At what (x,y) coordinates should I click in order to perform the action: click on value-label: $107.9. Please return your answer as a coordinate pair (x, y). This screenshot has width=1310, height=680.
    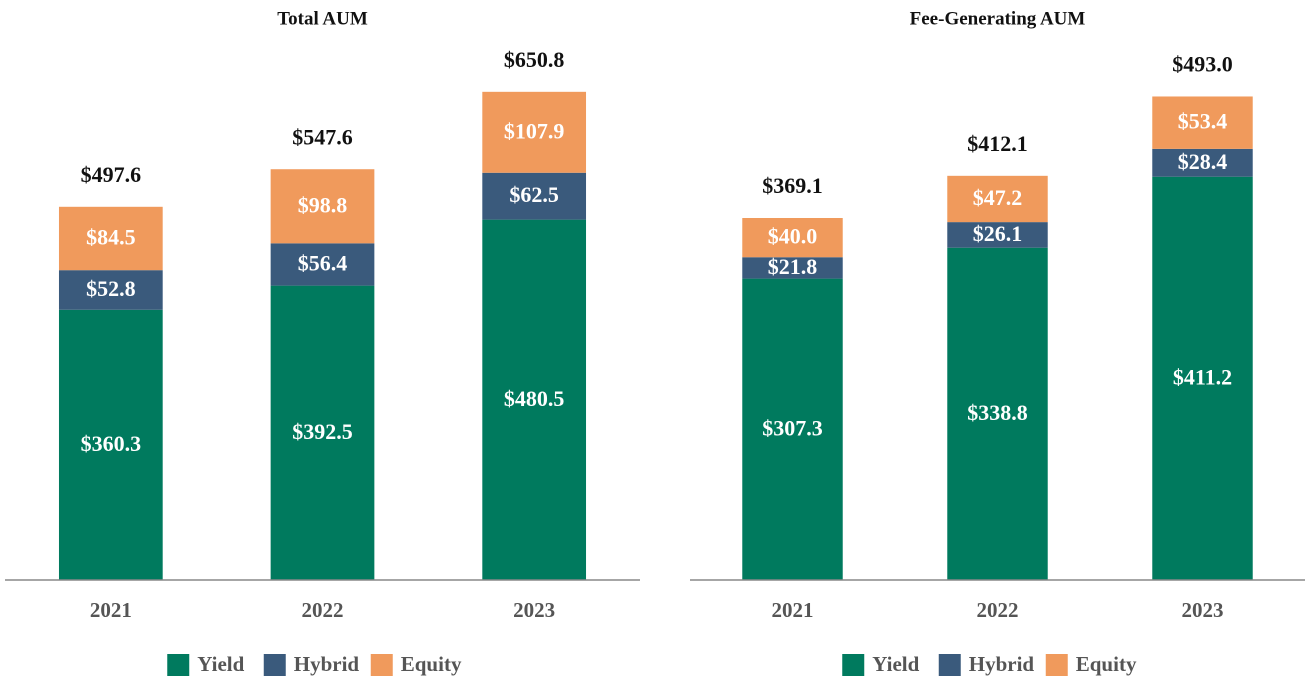
    Looking at the image, I should click on (534, 130).